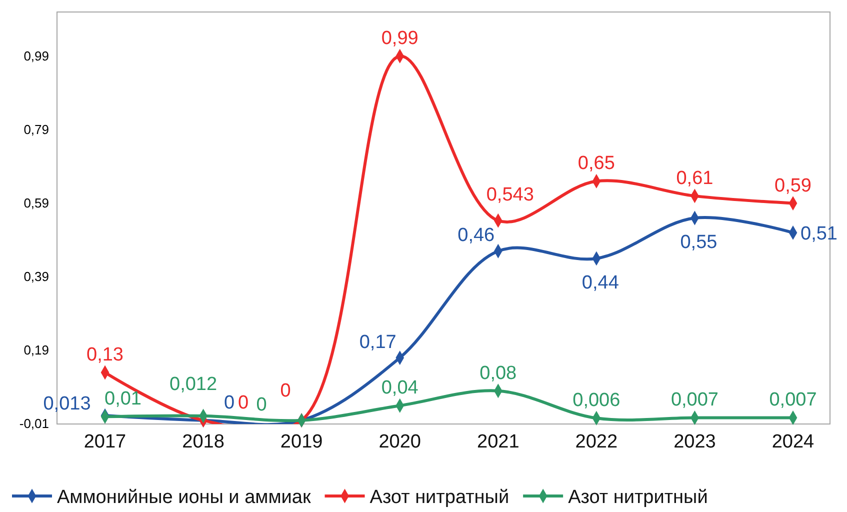 This screenshot has width=847, height=512. What do you see at coordinates (203, 441) in the screenshot?
I see `x-tick-label: 2018` at bounding box center [203, 441].